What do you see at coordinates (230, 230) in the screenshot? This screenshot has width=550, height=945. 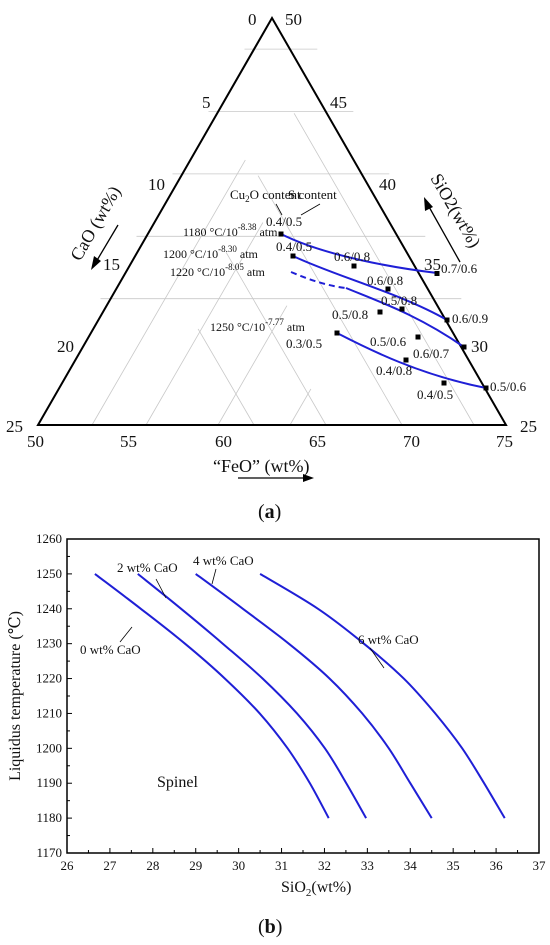 I see `isotherm-label-1180: 1180 °C/10-8.38 atm` at bounding box center [230, 230].